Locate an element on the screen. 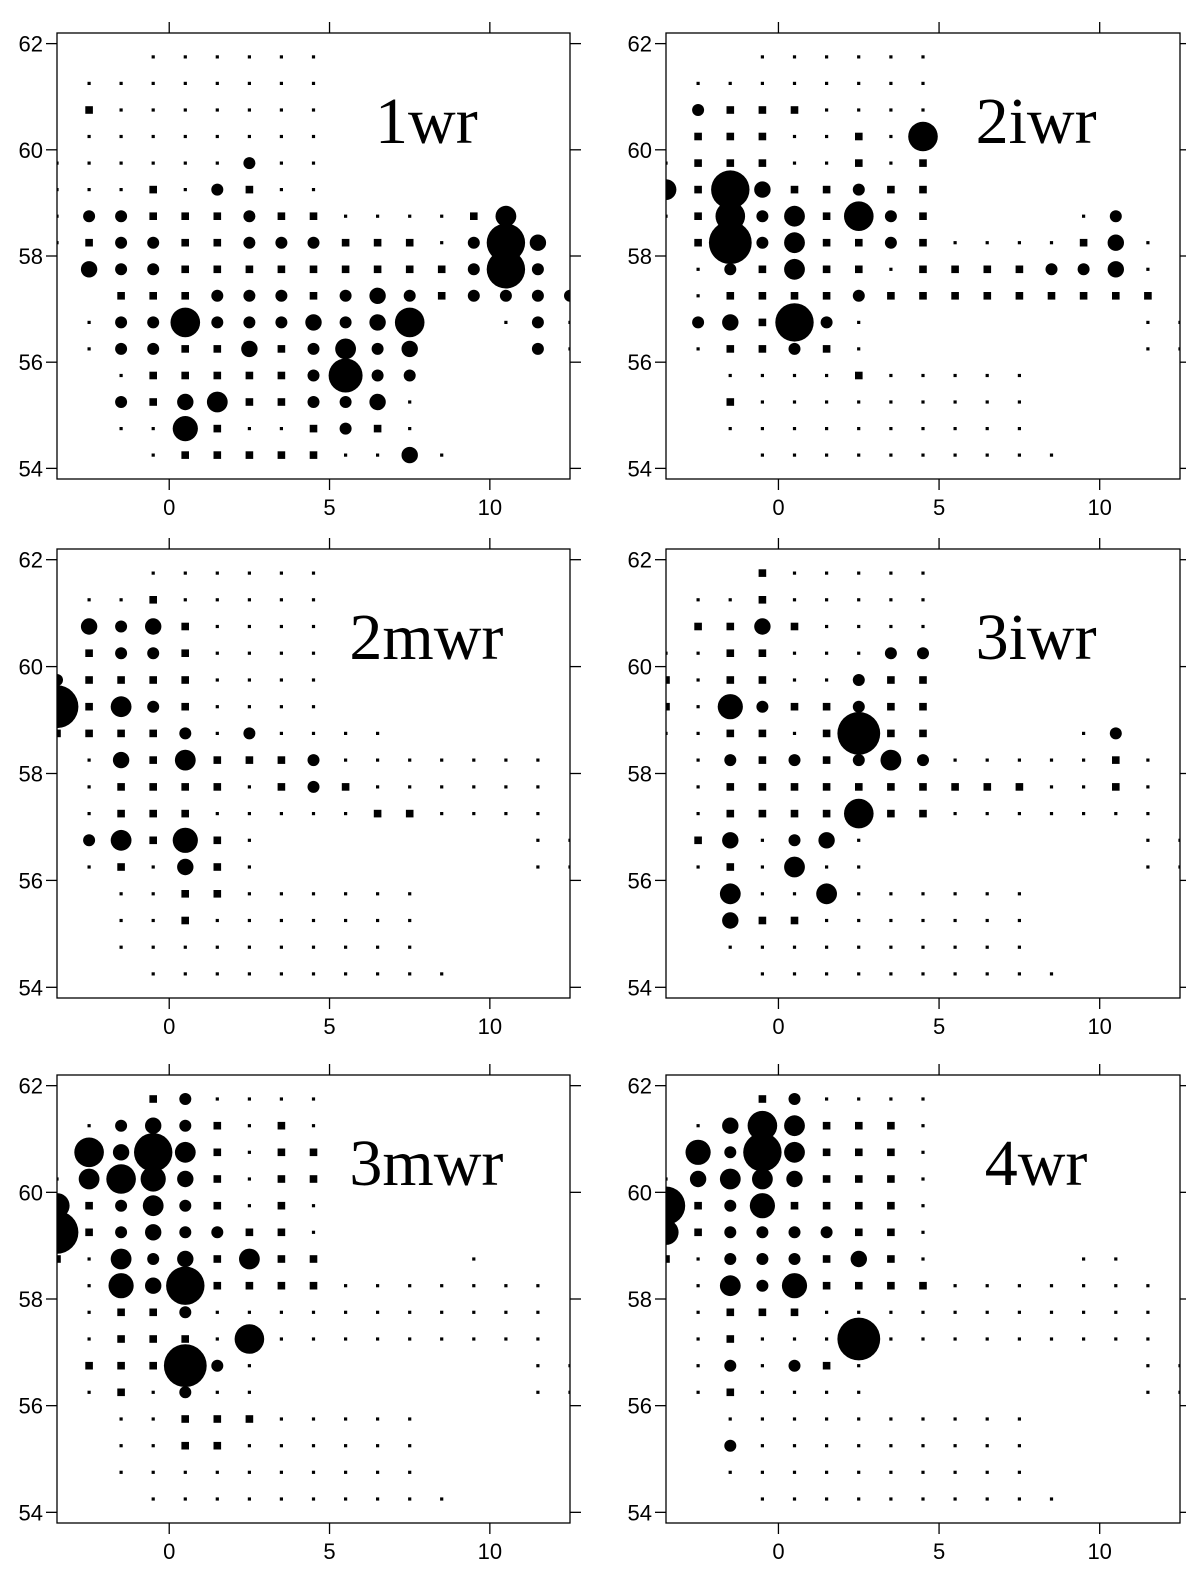 The image size is (1186, 1593). x-tick-label: 5 is located at coordinates (329, 507).